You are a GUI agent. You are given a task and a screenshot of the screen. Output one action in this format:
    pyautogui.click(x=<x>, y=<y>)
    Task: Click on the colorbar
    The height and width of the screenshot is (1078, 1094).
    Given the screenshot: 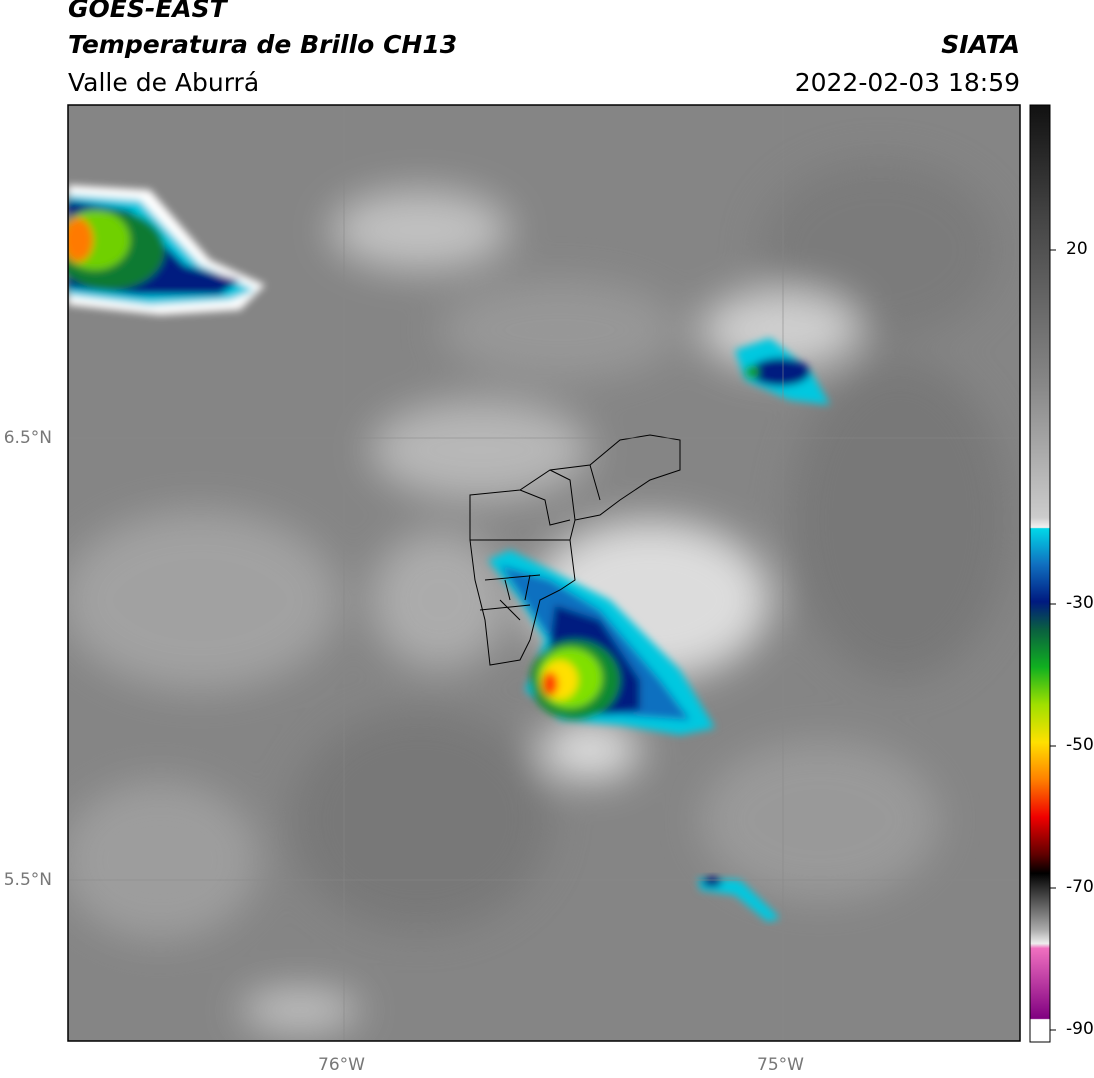 What is the action you would take?
    pyautogui.click(x=1040, y=573)
    